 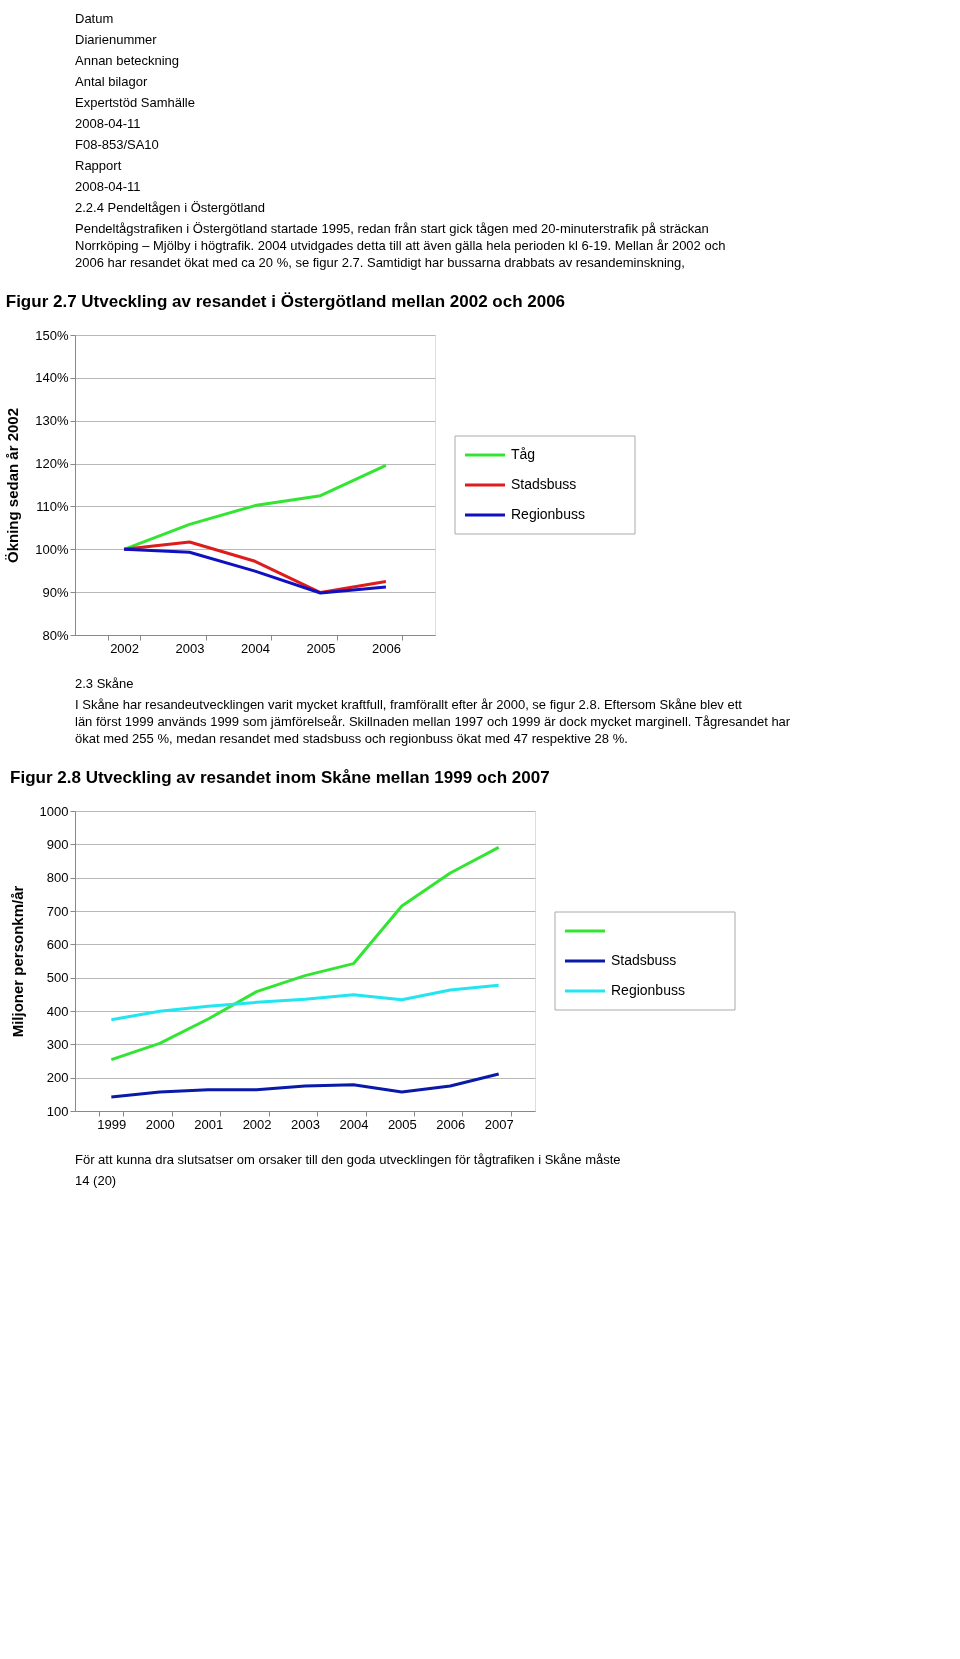 What do you see at coordinates (209, 1124) in the screenshot?
I see `x-tick-label: 2001` at bounding box center [209, 1124].